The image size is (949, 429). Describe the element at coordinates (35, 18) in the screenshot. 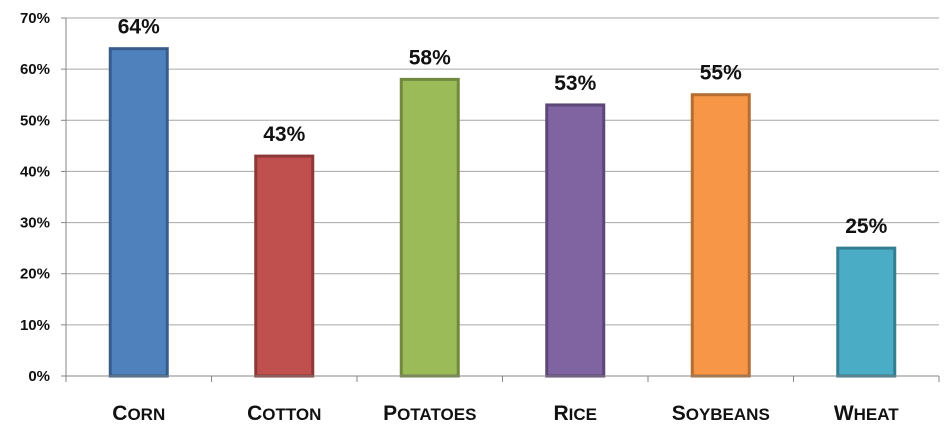

I see `y-tick-label: 70%` at that location.